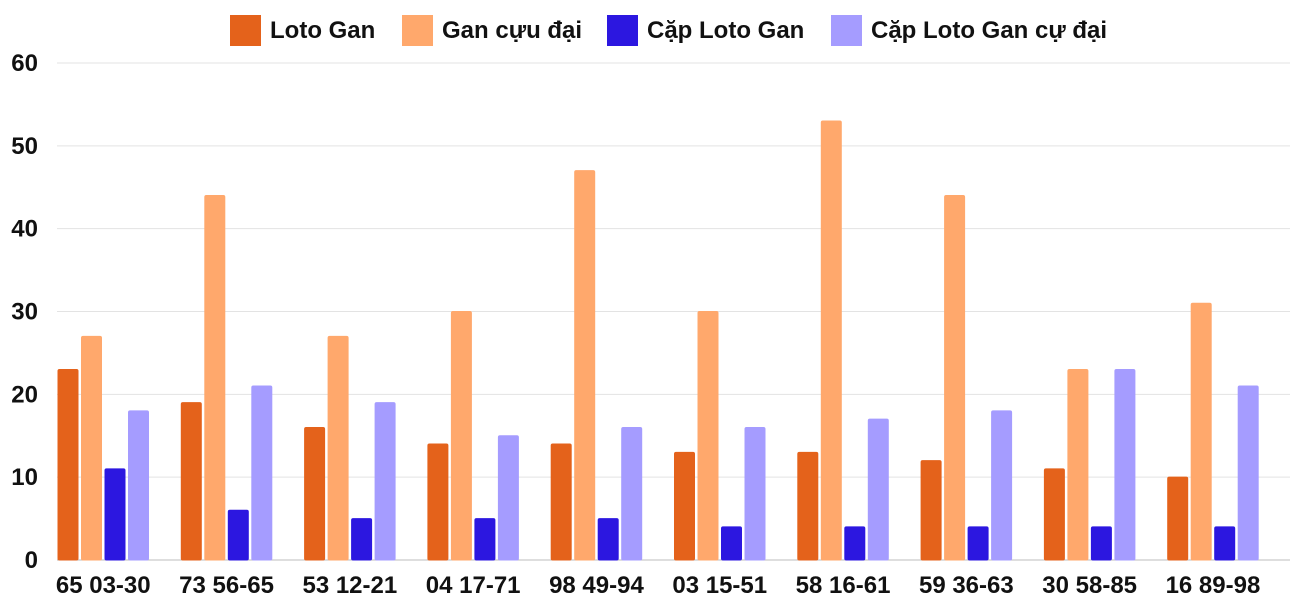 This screenshot has height=600, width=1300. What do you see at coordinates (1213, 585) in the screenshot?
I see `x-tick-label: 16 89-98` at bounding box center [1213, 585].